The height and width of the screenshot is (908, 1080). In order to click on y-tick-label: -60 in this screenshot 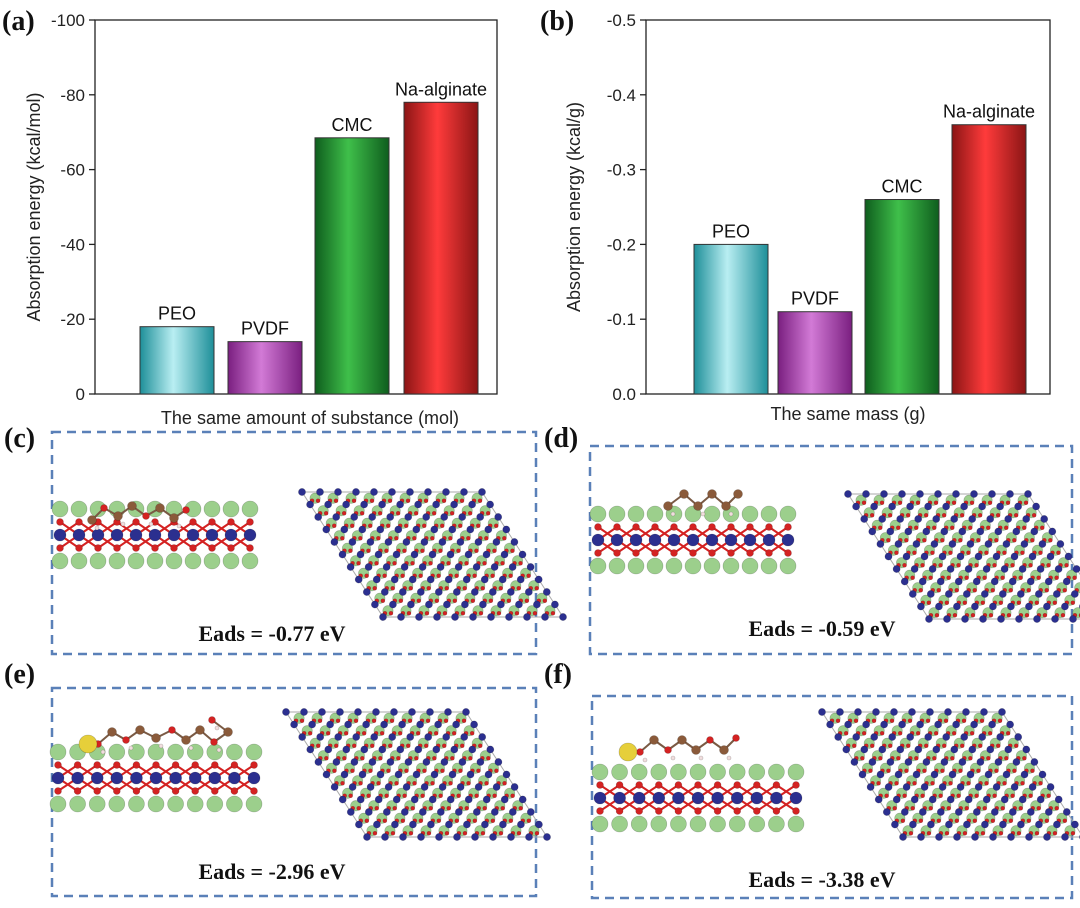, I will do `click(72, 170)`.